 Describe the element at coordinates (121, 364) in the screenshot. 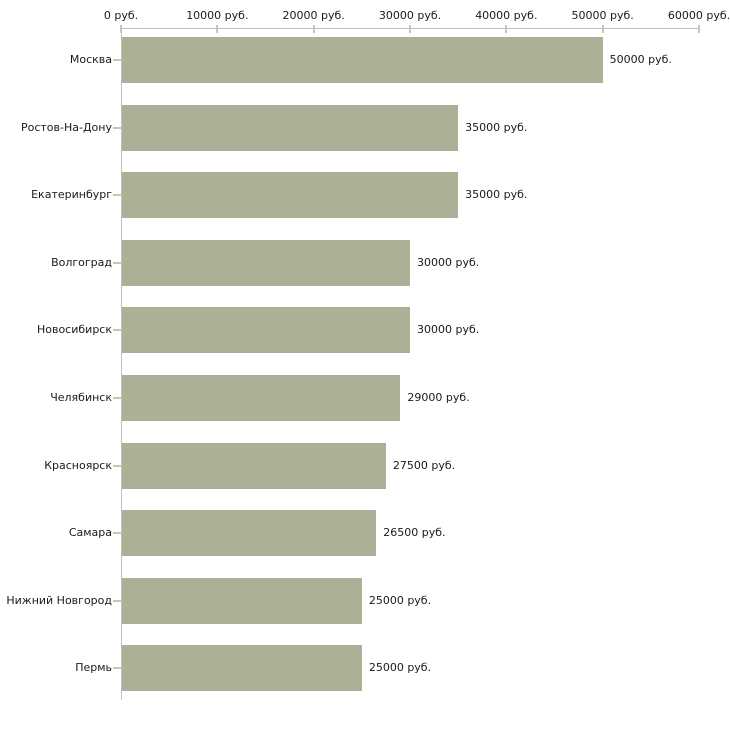

I see `y-axis-line` at that location.